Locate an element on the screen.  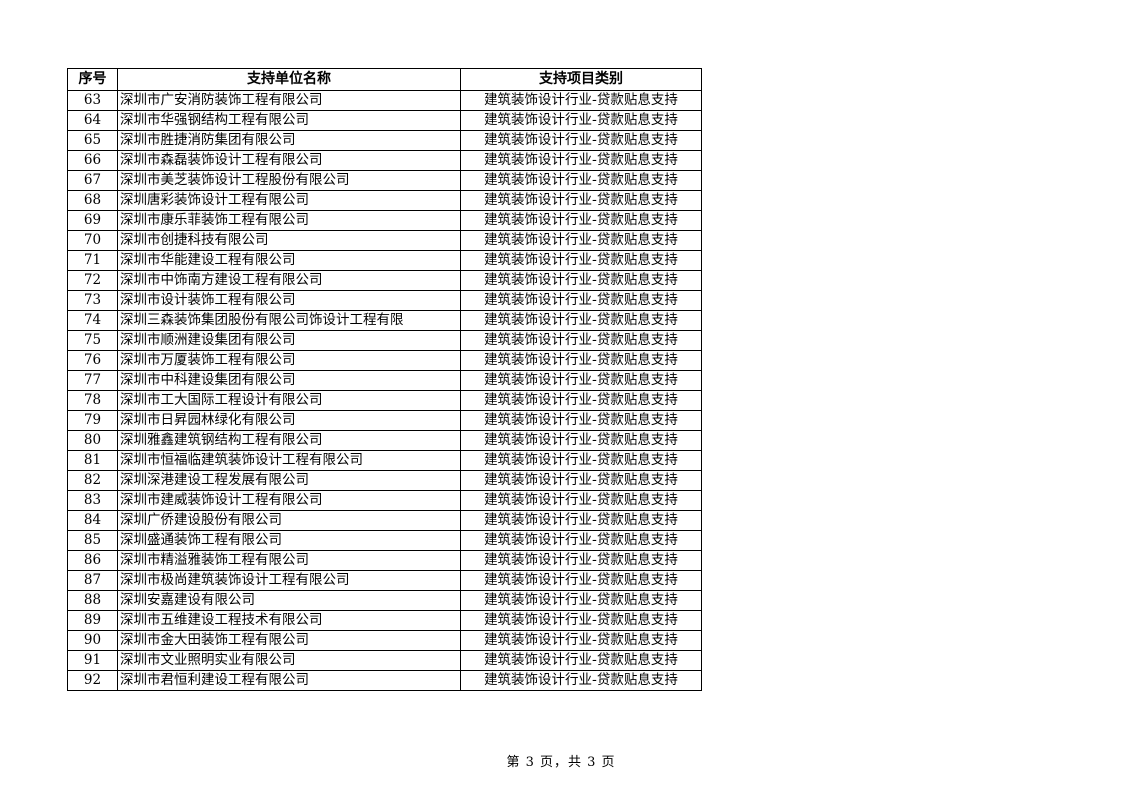
table-row: 66 深圳市森磊装饰设计工程有限公司 建筑装饰设计行业-贷款贴息支持 is located at coordinates (384, 160).